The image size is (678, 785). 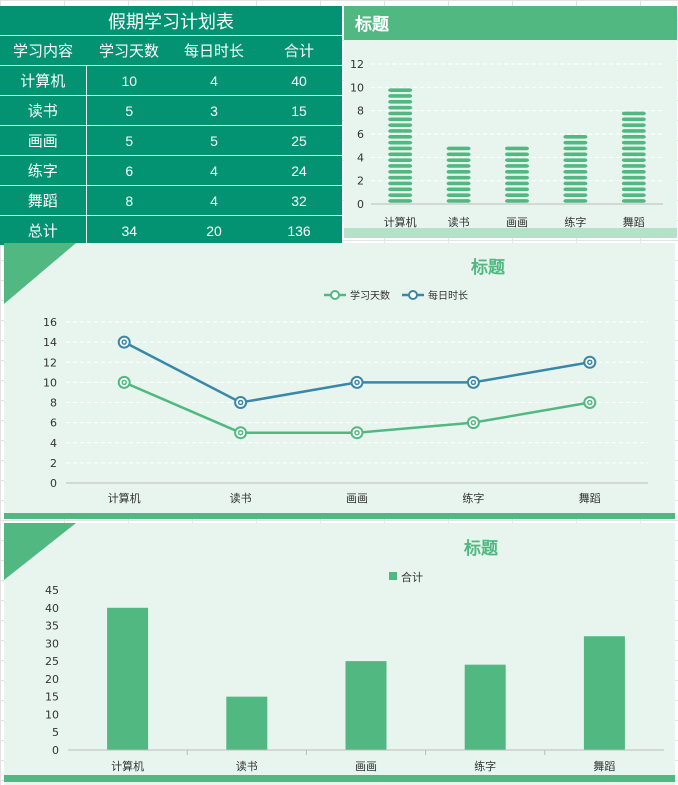 I want to click on header-cell: 学习内容, so click(x=43, y=50).